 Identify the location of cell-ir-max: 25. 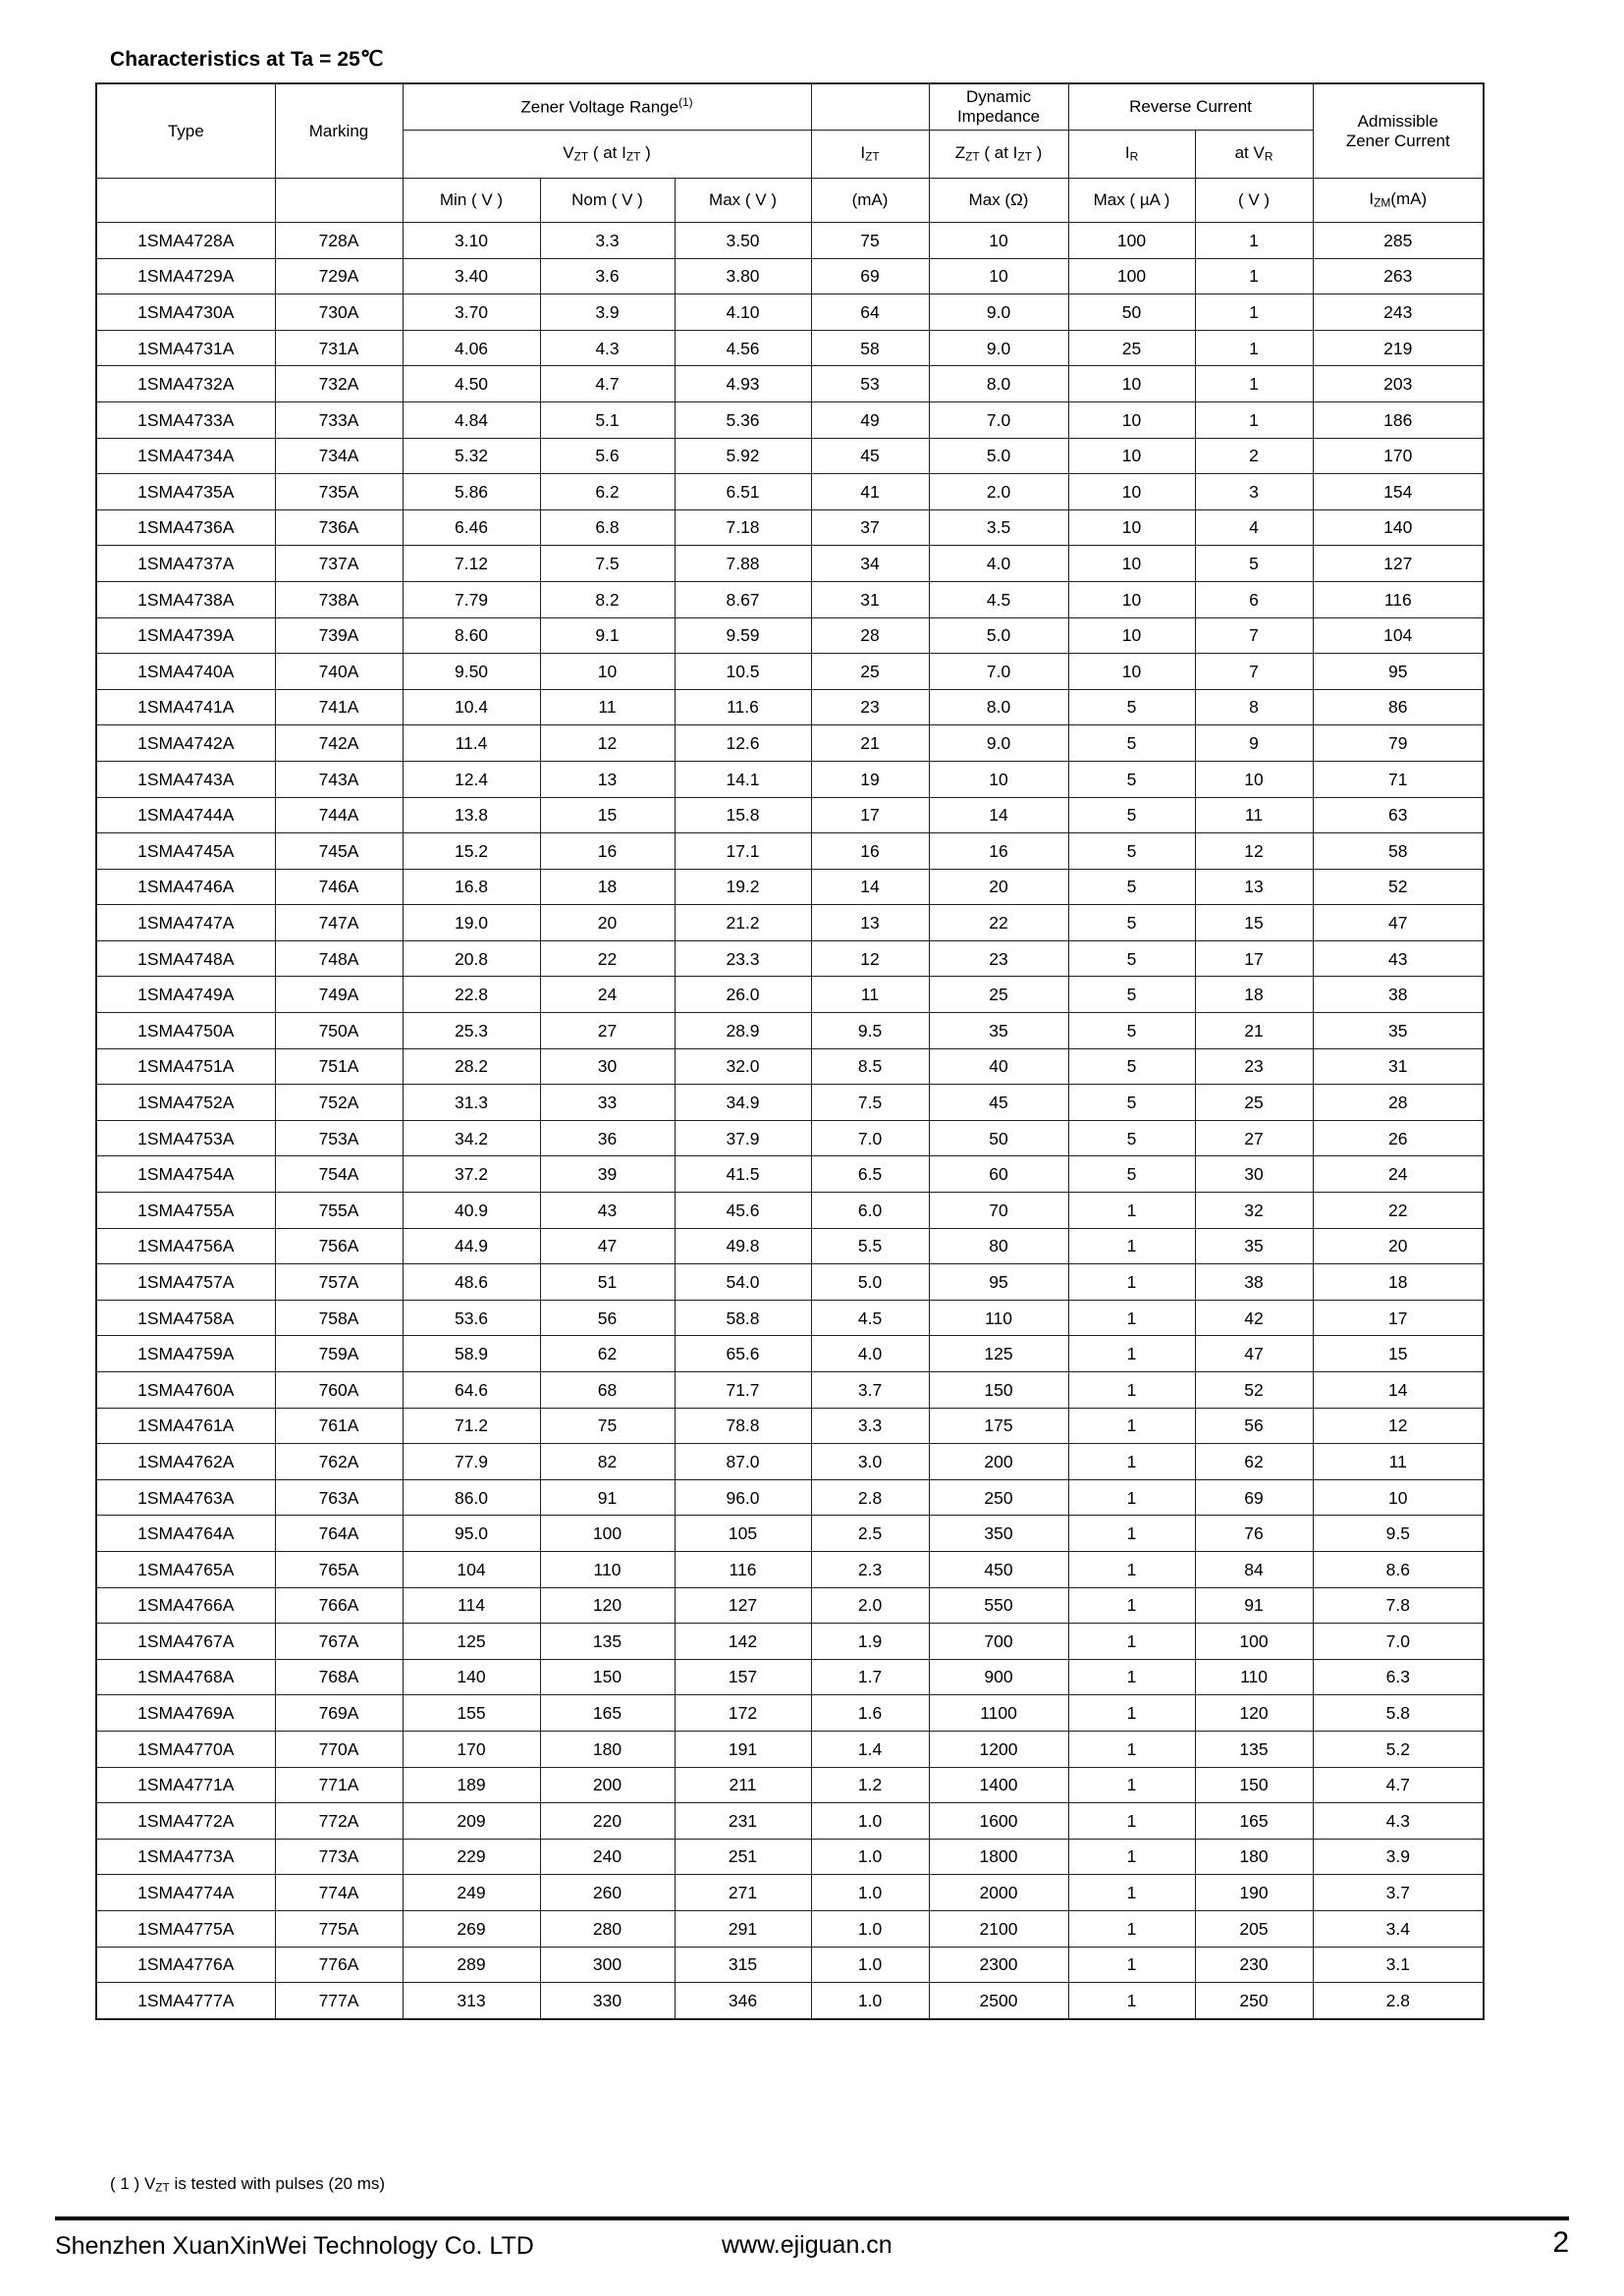
(1131, 348).